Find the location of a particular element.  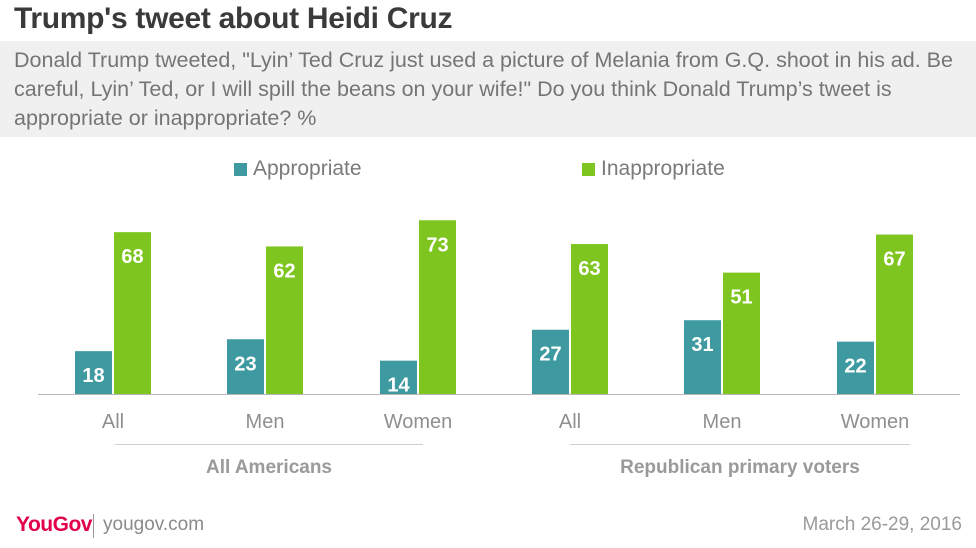

data-label-appropriate-2: 23 is located at coordinates (245, 364).